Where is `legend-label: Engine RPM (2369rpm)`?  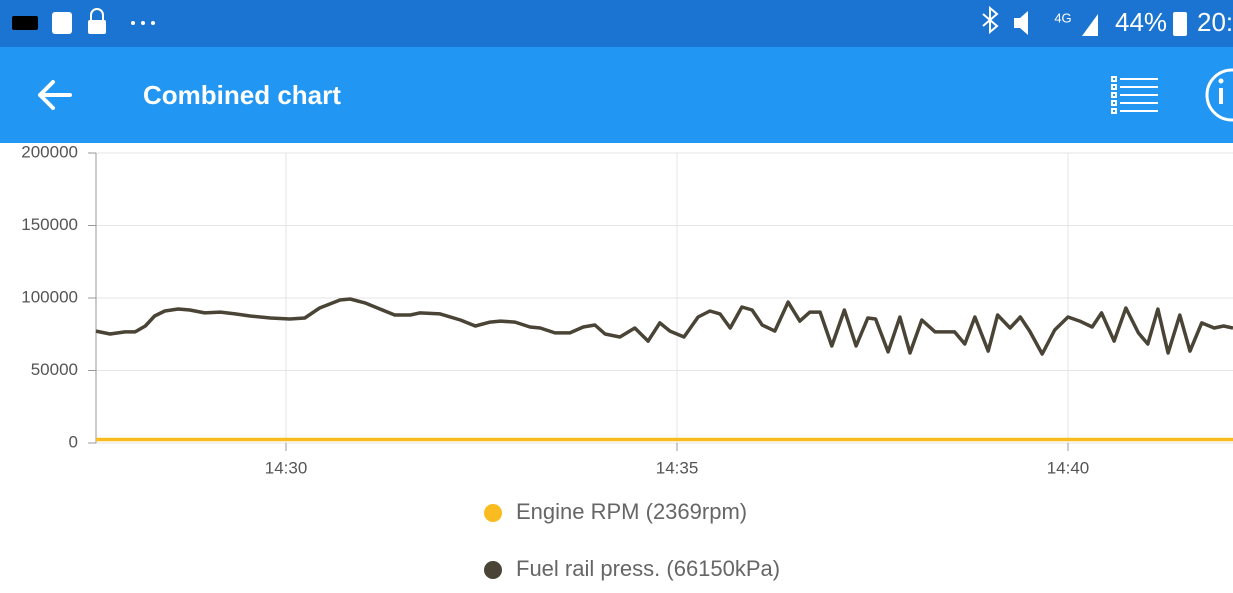
legend-label: Engine RPM (2369rpm) is located at coordinates (631, 511).